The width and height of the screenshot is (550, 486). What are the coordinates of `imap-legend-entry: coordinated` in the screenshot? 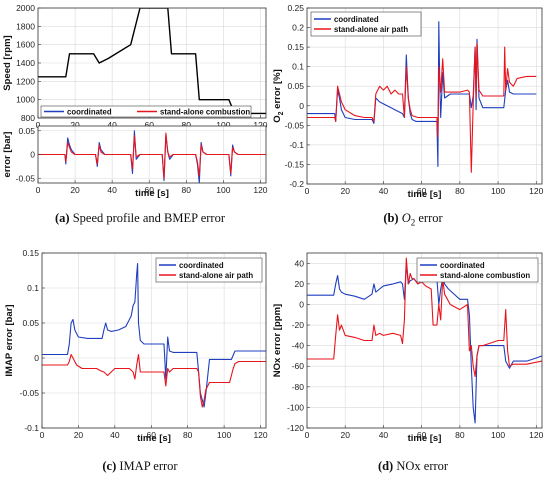 It's located at (201, 265).